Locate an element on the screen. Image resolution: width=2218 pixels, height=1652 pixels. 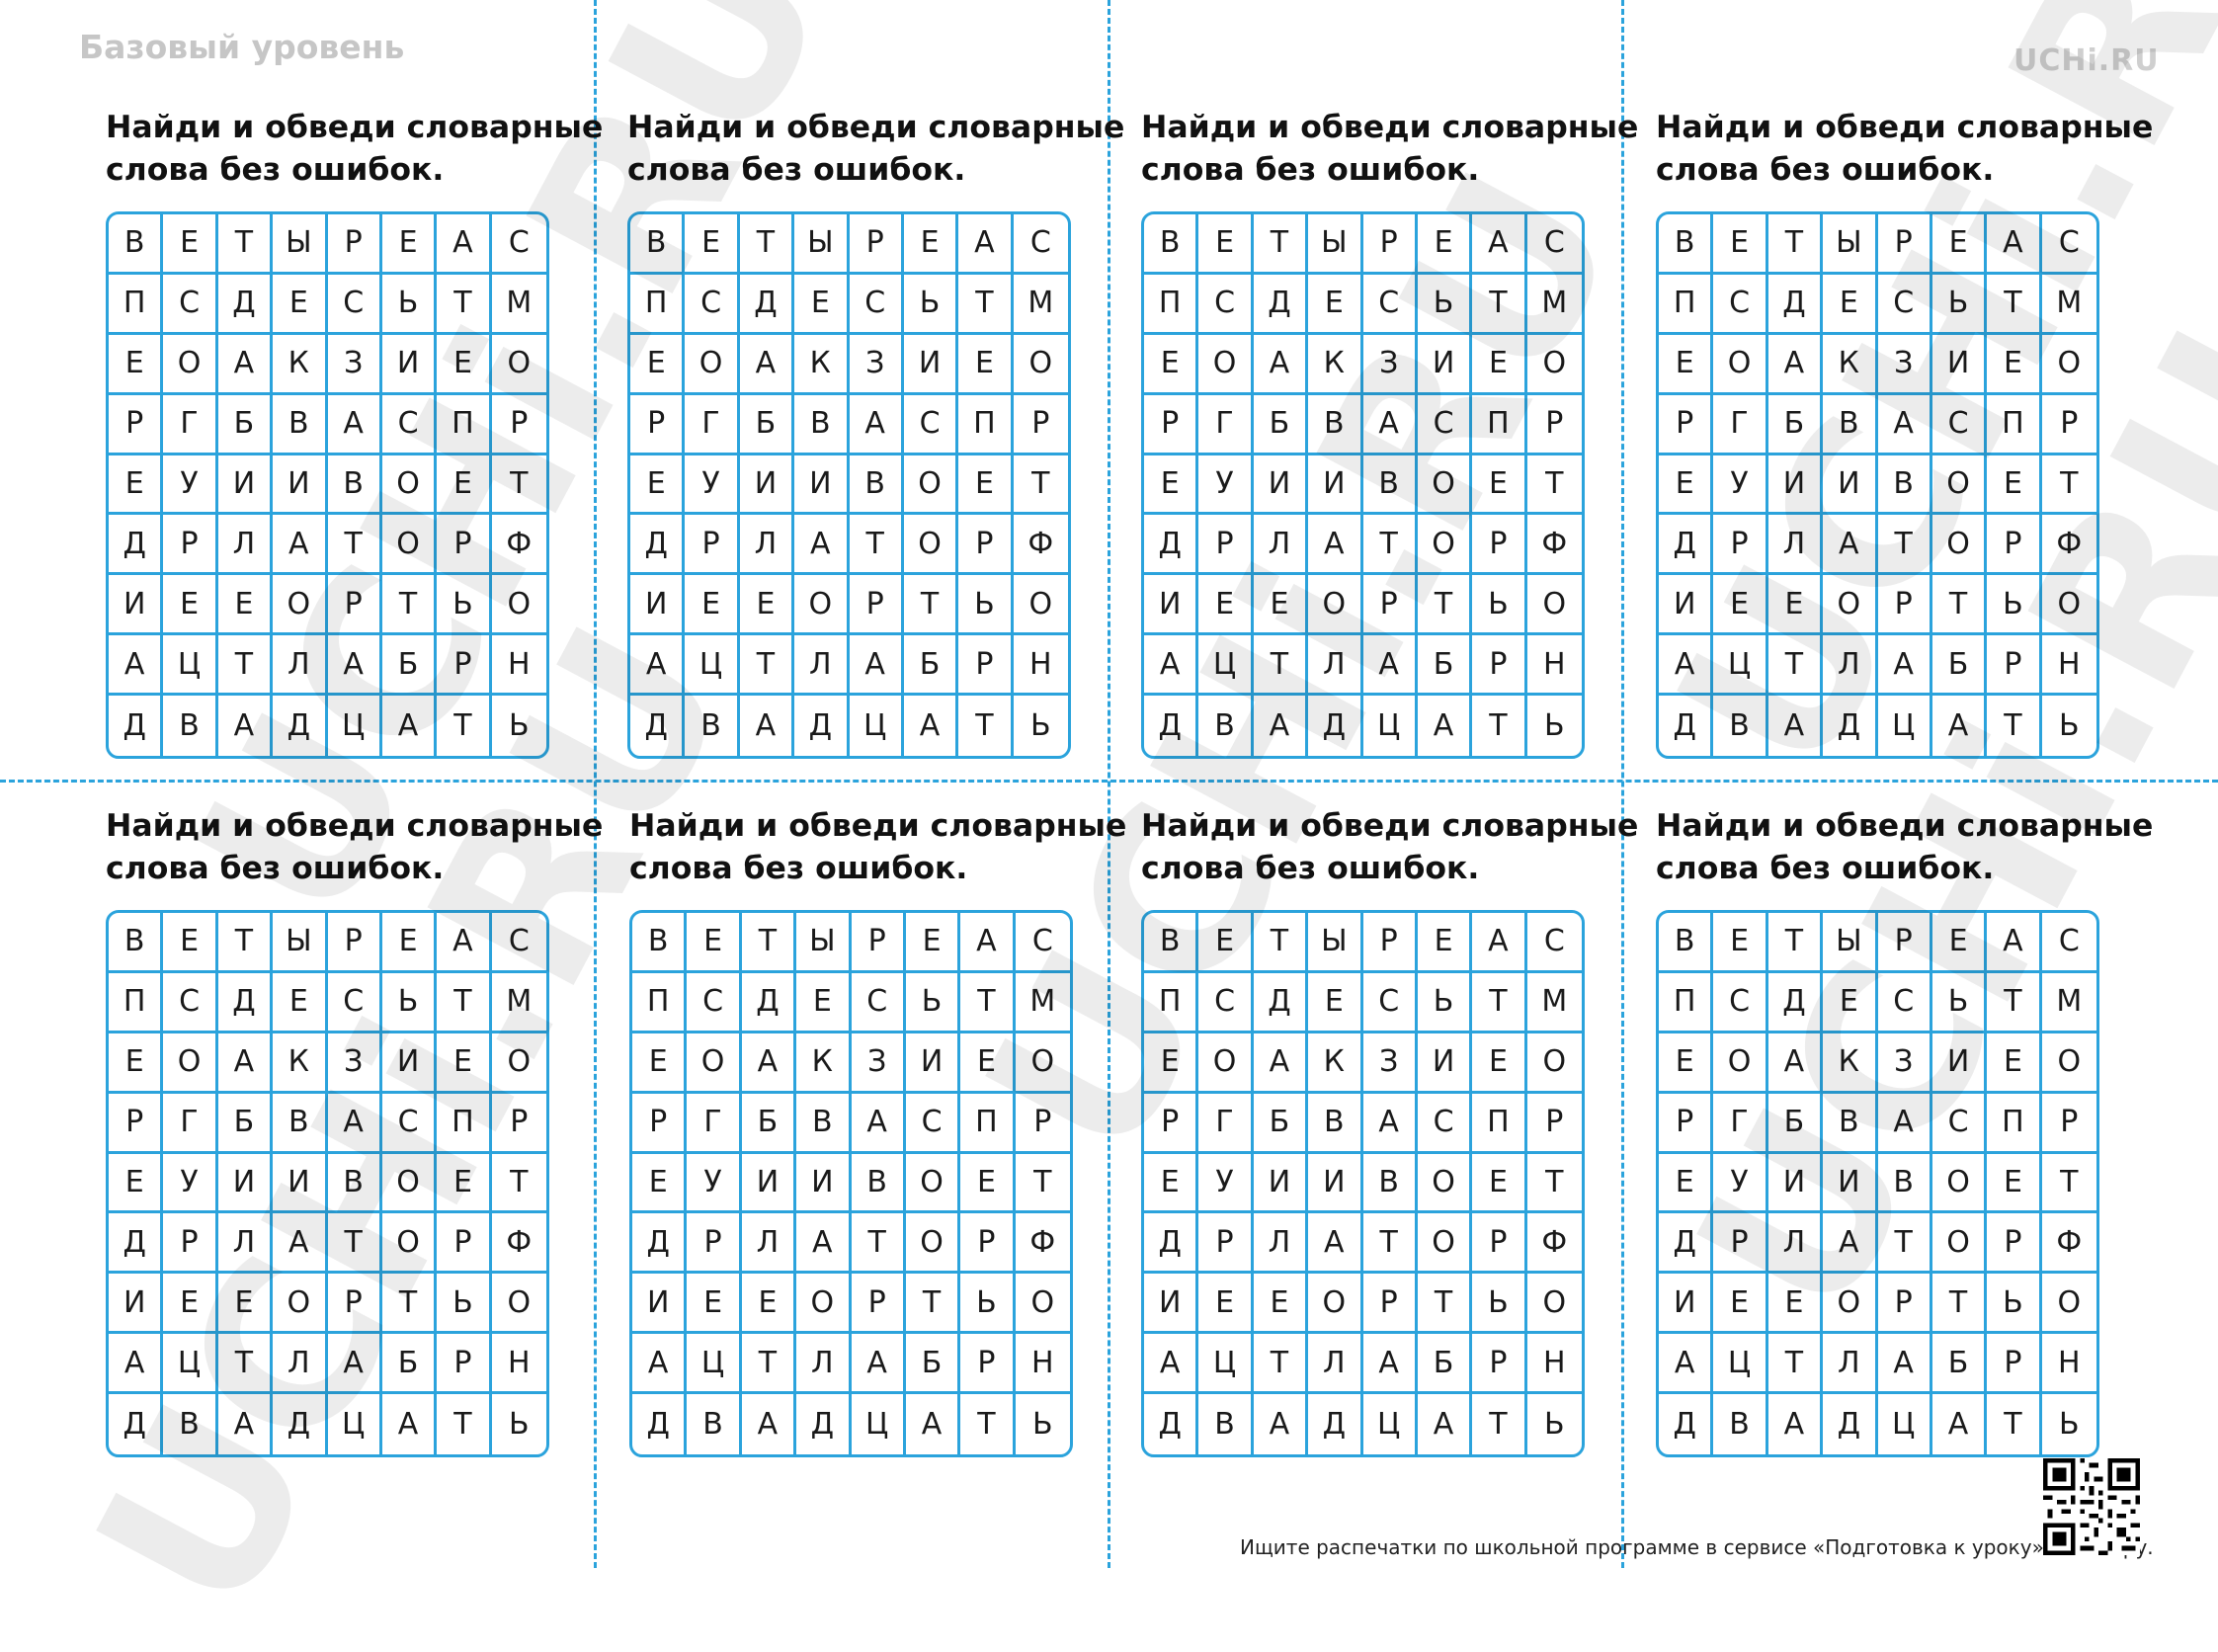
letter-cell: У is located at coordinates (715, 1183).